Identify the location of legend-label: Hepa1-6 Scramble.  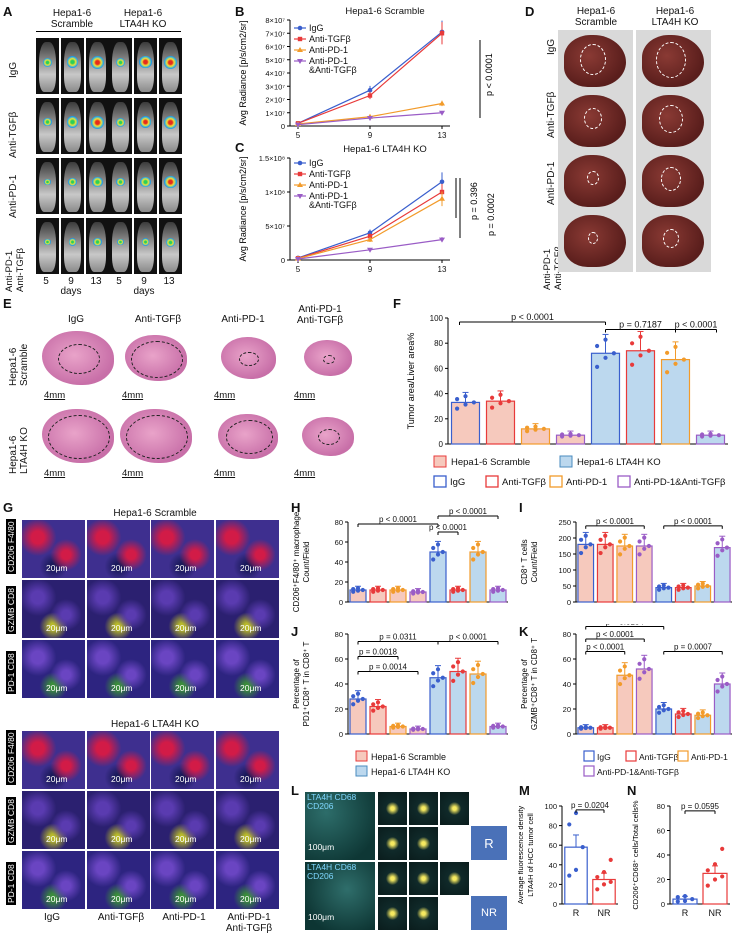
(490, 462).